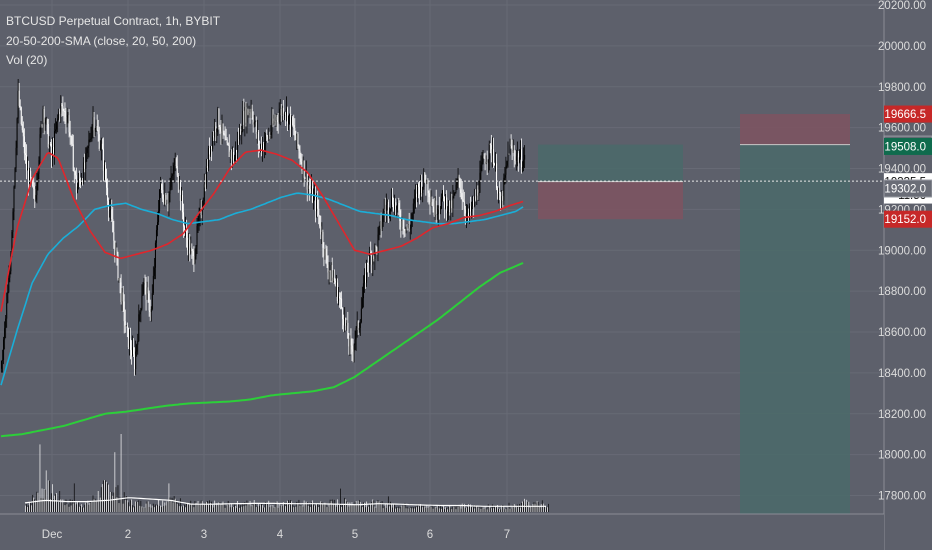  What do you see at coordinates (908, 275) in the screenshot?
I see `price-axis` at bounding box center [908, 275].